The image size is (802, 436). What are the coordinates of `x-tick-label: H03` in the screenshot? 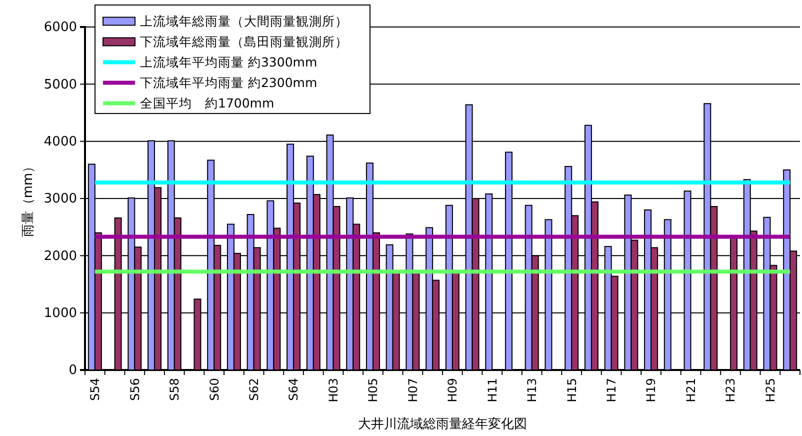 It's located at (333, 390).